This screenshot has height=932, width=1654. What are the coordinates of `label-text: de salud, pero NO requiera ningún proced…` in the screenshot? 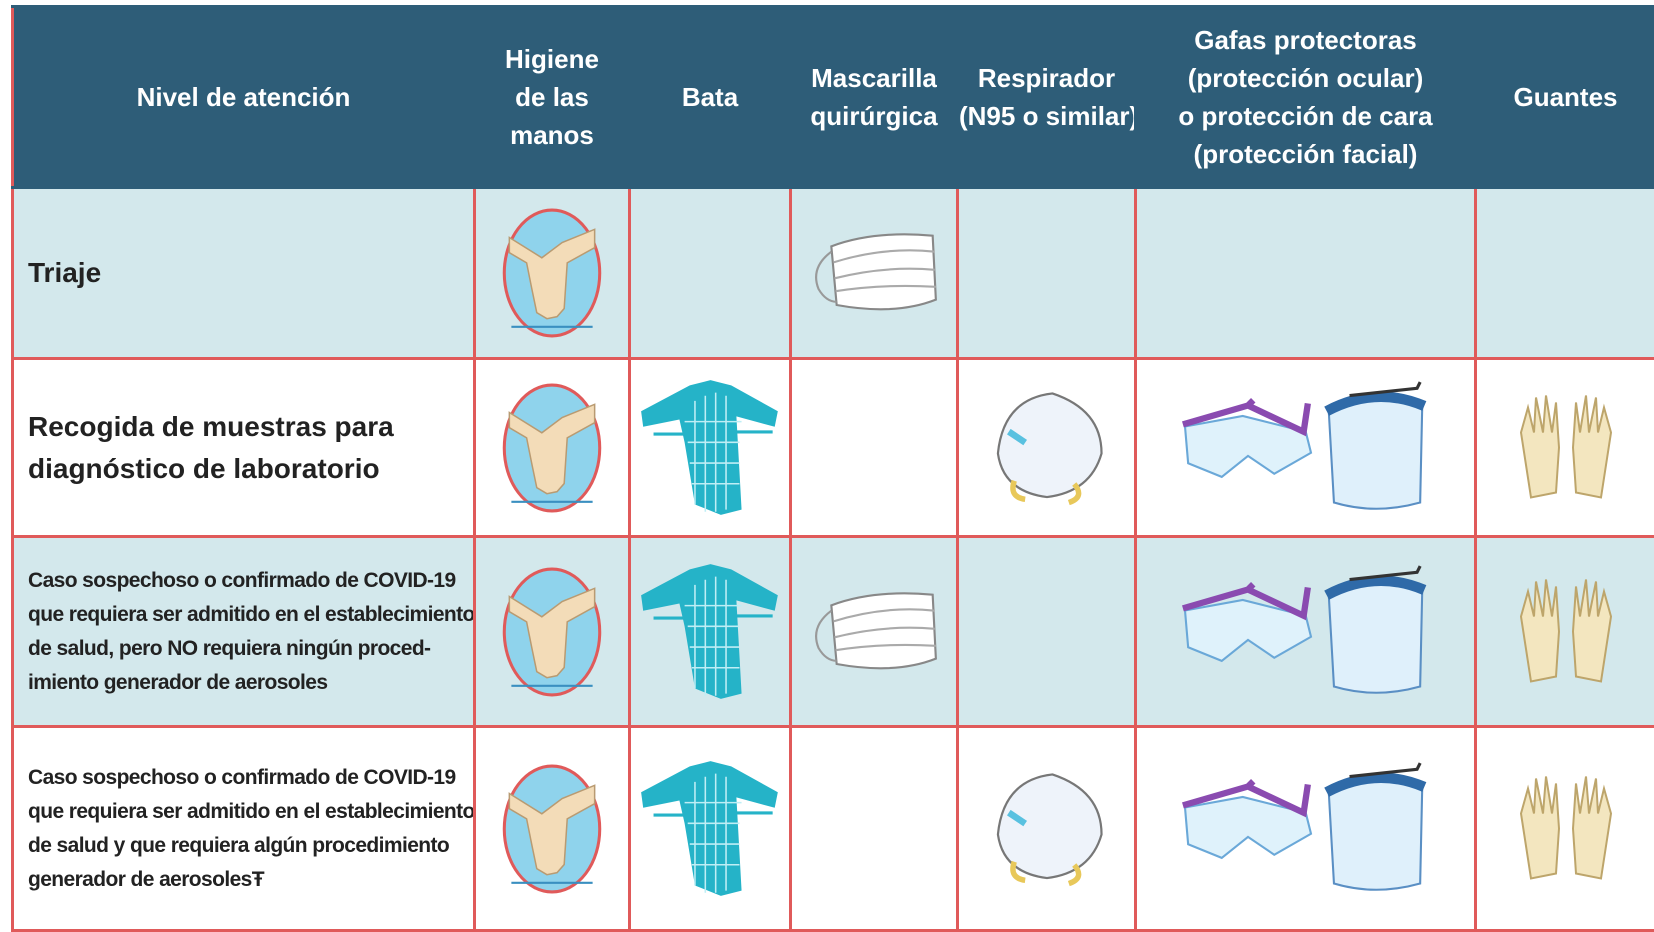 It's located at (250, 649).